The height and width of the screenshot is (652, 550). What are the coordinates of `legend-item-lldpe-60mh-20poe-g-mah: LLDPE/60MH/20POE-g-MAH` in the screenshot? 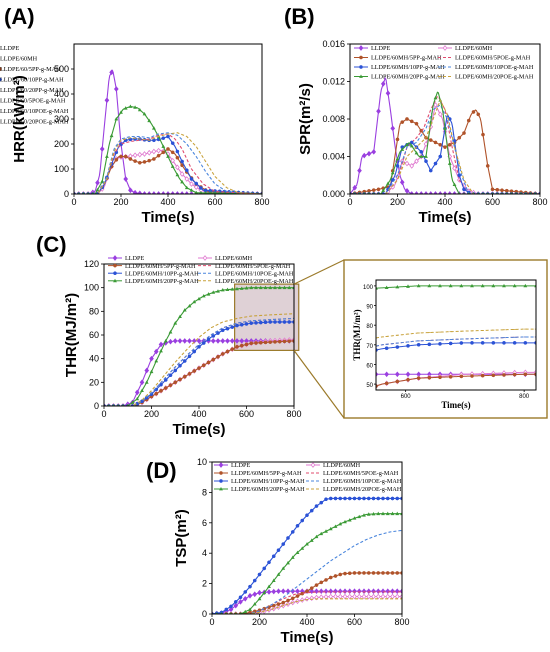 It's located at (354, 489).